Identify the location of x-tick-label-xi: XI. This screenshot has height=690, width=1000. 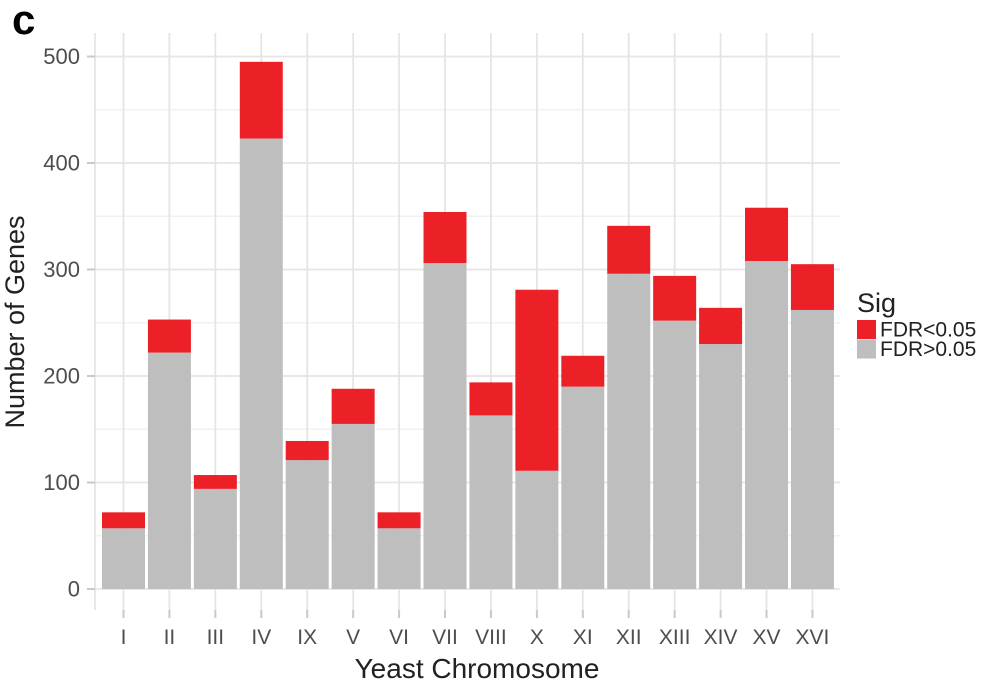
(583, 637).